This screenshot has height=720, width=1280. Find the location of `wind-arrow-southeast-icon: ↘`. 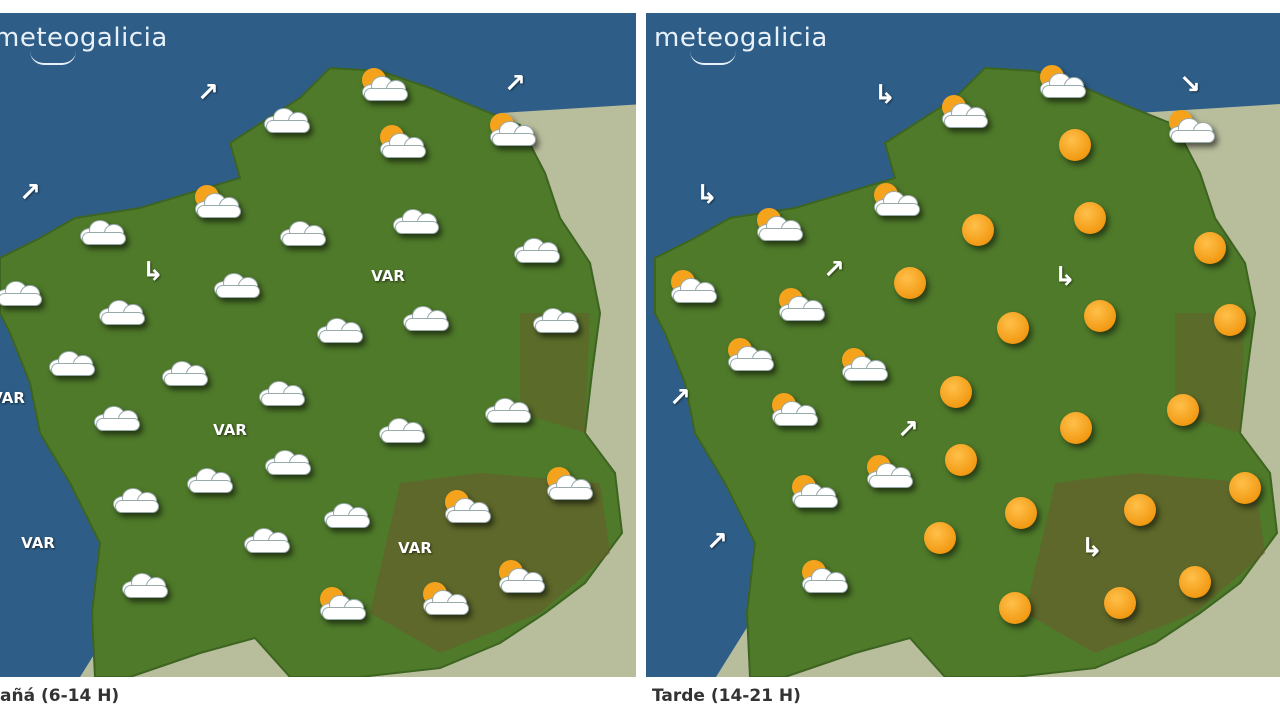

wind-arrow-southeast-icon: ↘ is located at coordinates (1190, 85).